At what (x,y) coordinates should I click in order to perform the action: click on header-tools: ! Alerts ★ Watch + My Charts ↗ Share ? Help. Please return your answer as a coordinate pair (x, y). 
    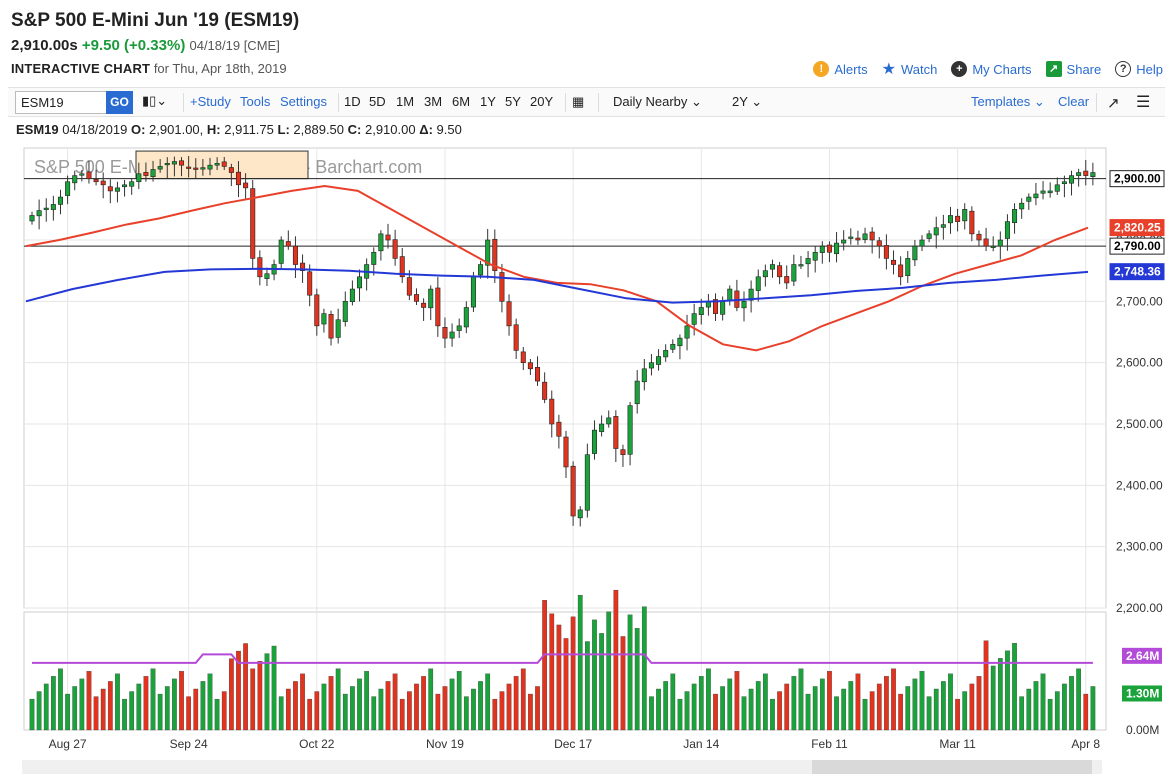
    Looking at the image, I should click on (988, 69).